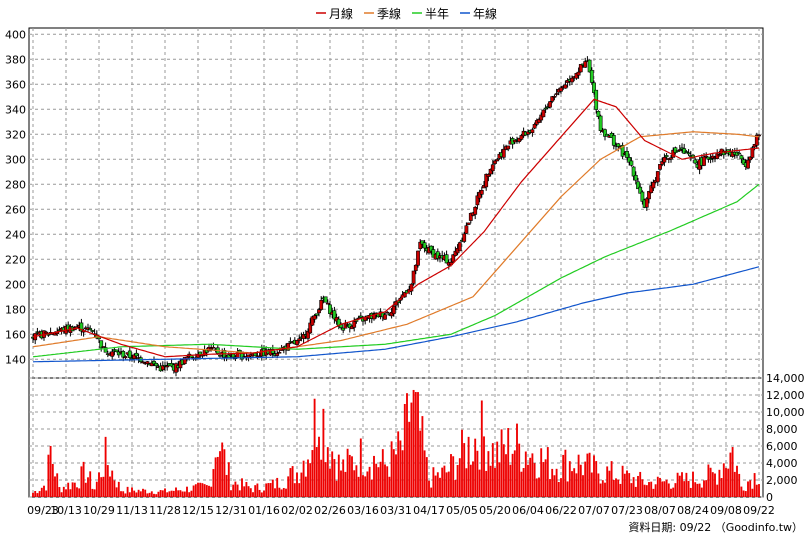 The height and width of the screenshot is (540, 808). Describe the element at coordinates (660, 510) in the screenshot. I see `x-tick-label: 08/07` at that location.